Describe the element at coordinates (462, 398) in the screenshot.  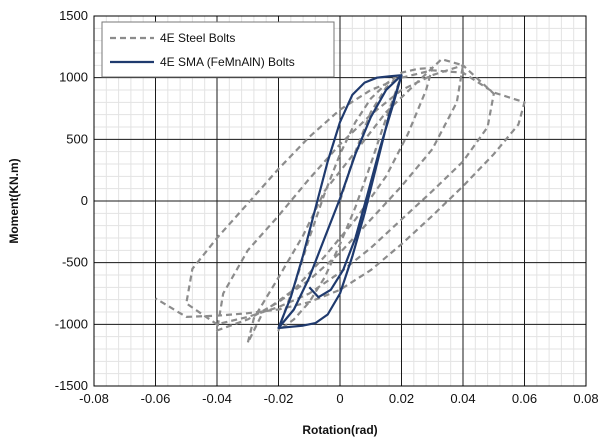
I see `x-tick-label: 0.04` at that location.